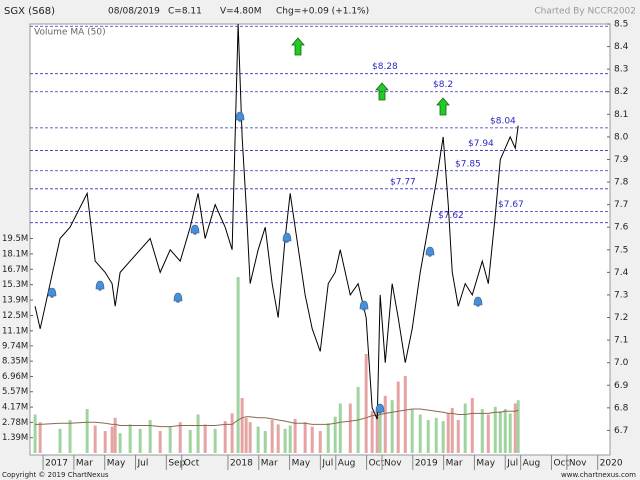 The image size is (640, 480). I want to click on y2-tick-label: 11.1M, so click(15, 331).